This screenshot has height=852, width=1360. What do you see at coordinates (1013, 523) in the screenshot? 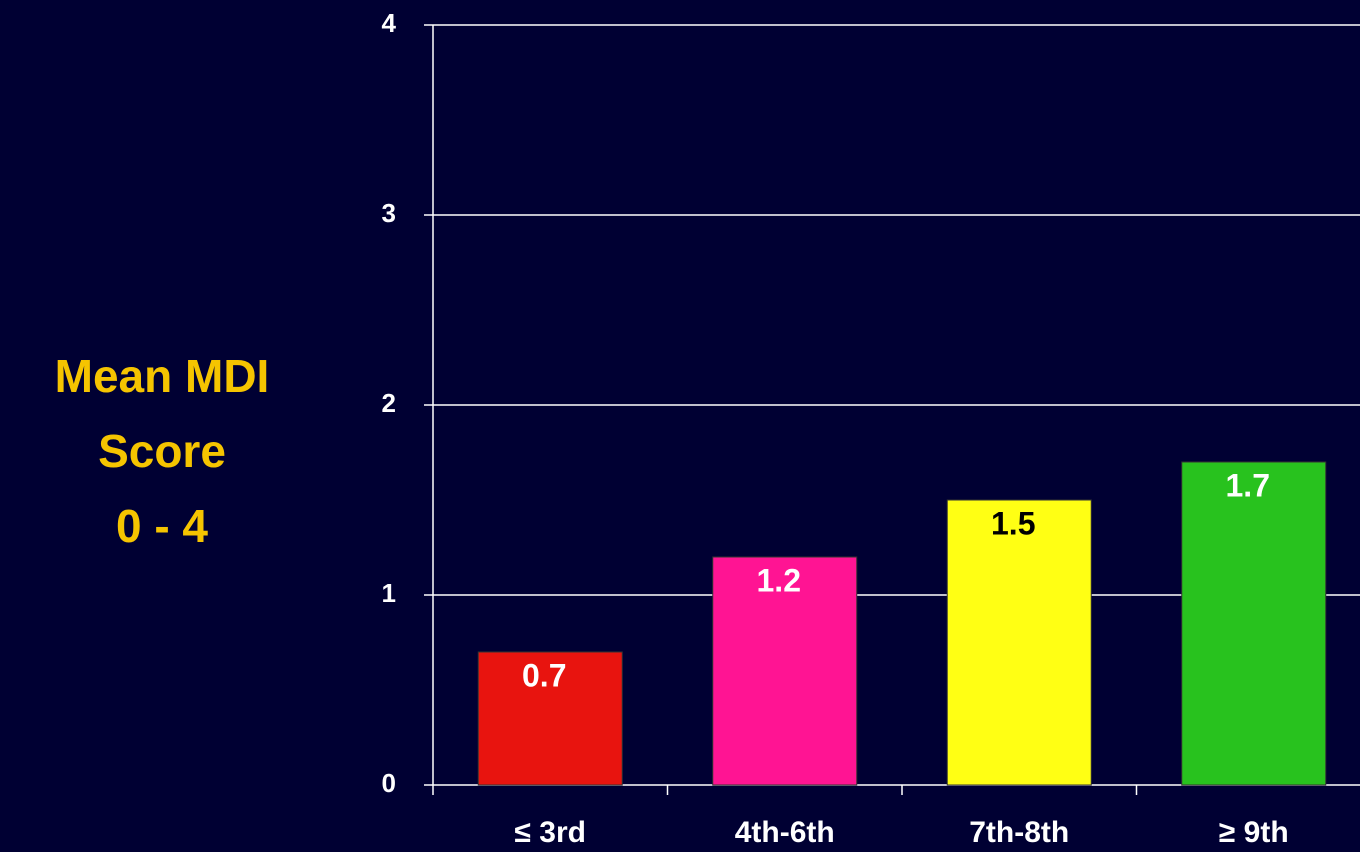
I see `value-label: 1.5` at bounding box center [1013, 523].